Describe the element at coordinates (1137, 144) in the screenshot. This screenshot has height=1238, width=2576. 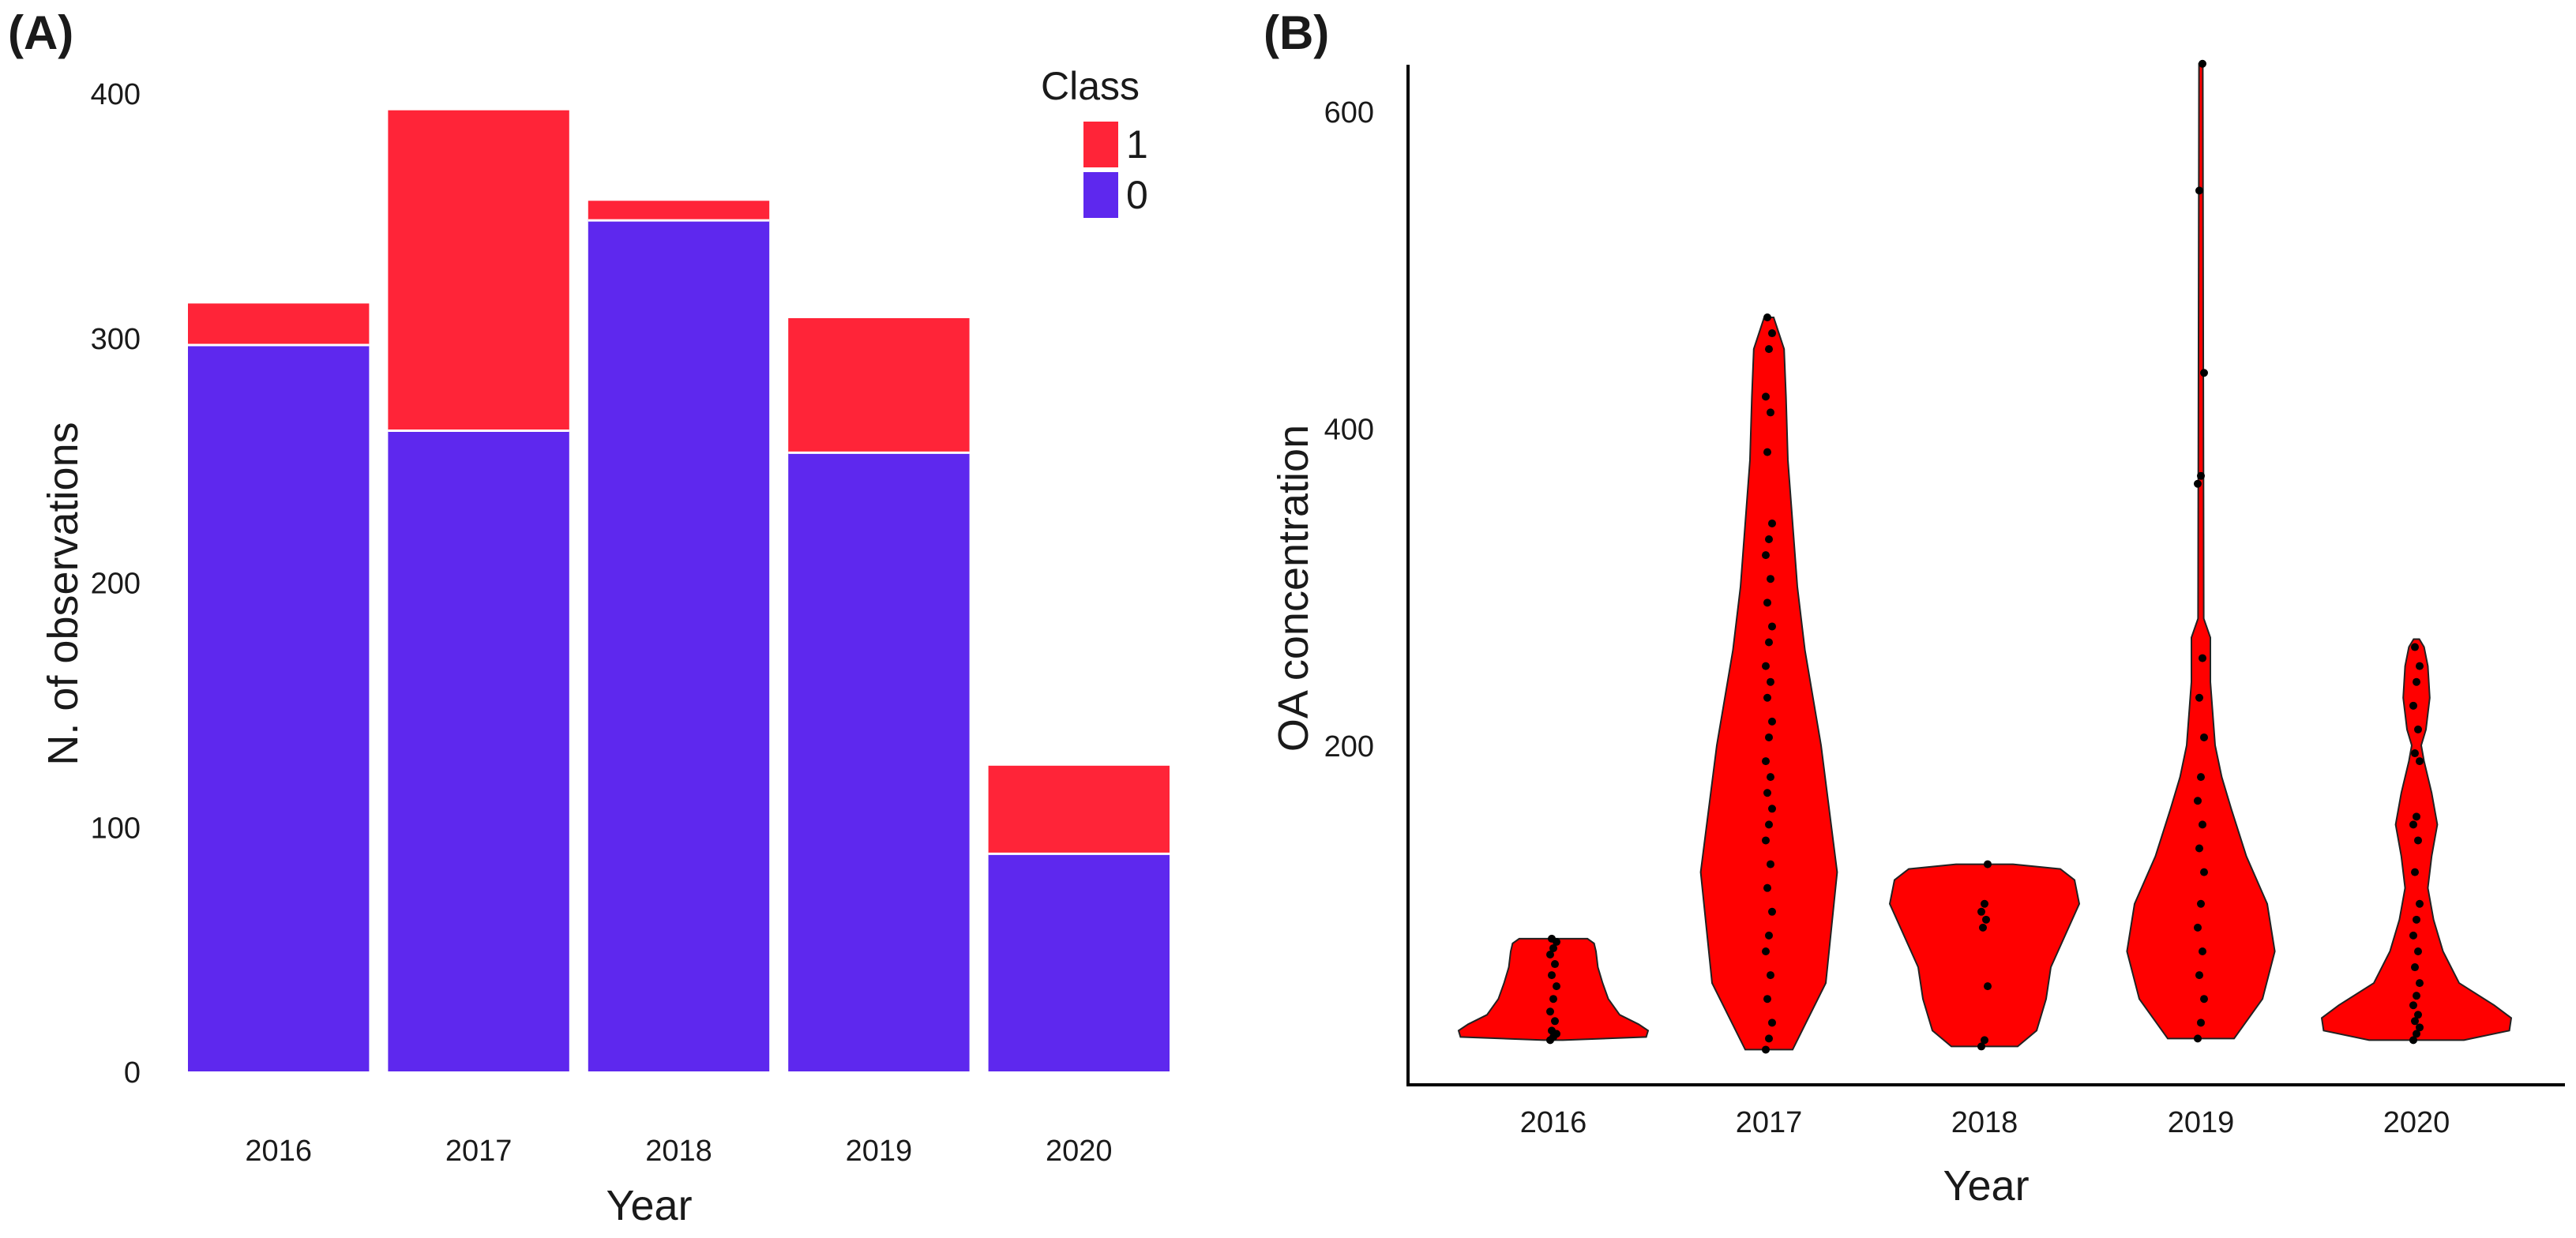
I see `legend-label-class-1: 1` at that location.